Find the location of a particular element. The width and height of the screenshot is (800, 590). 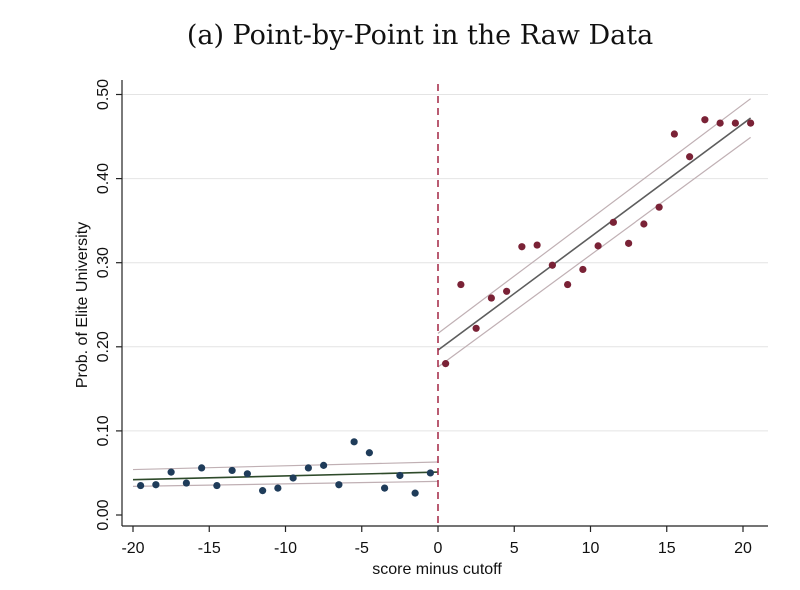

y-tick-label: 0.00 is located at coordinates (103, 514).